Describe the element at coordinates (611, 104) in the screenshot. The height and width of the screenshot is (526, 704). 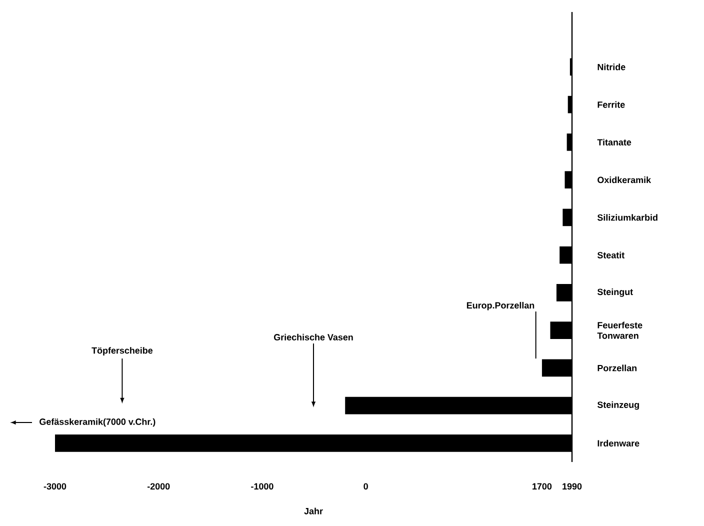
I see `y-tick-label: Ferrite` at that location.